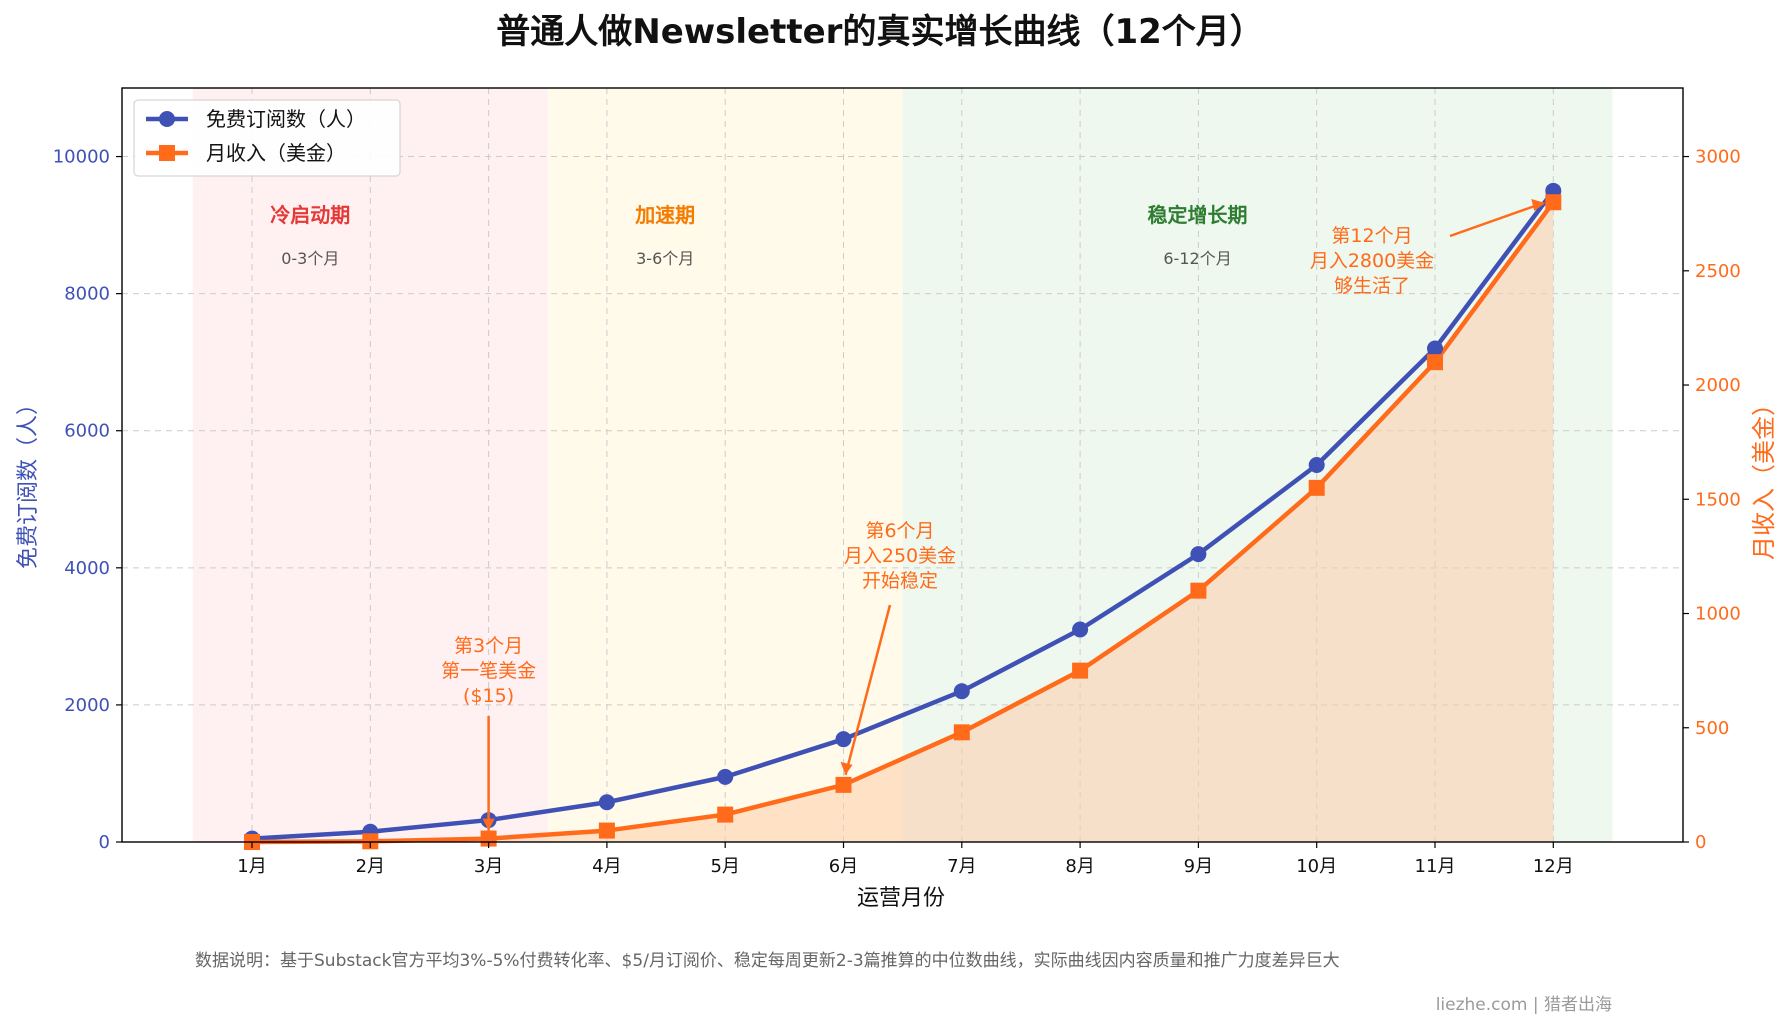 The image size is (1785, 1022). I want to click on x-tick-label: 9月, so click(1198, 866).